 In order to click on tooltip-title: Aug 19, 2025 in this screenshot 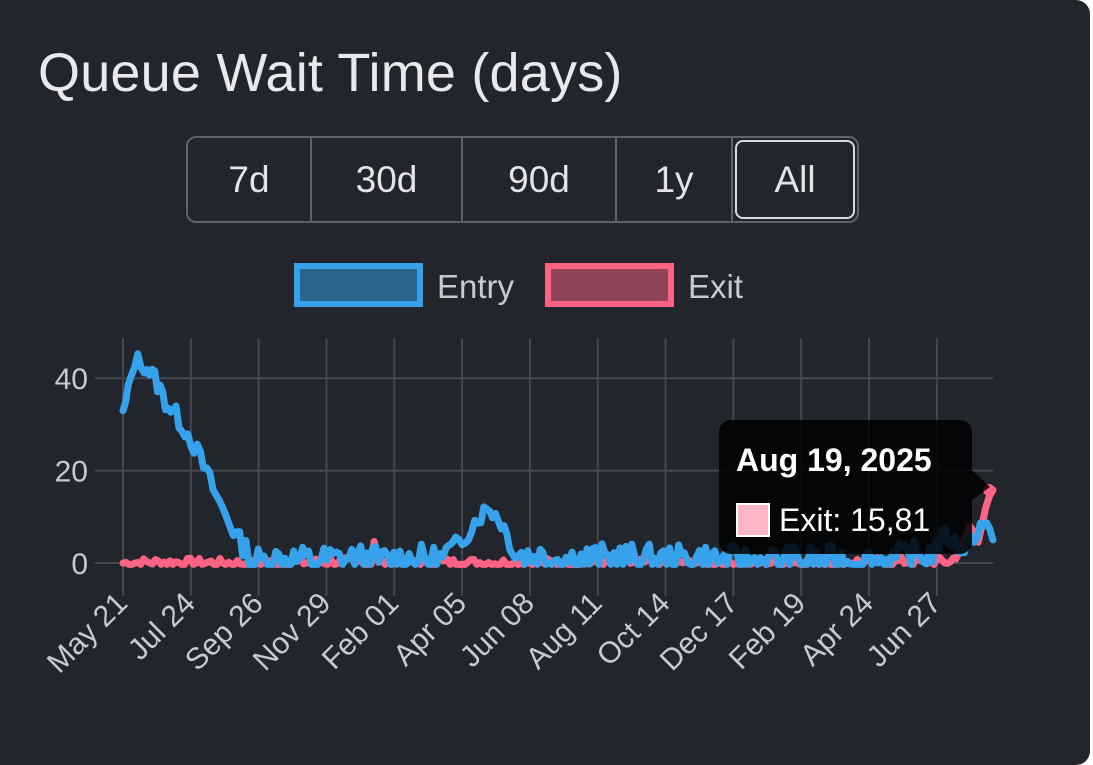, I will do `click(834, 460)`.